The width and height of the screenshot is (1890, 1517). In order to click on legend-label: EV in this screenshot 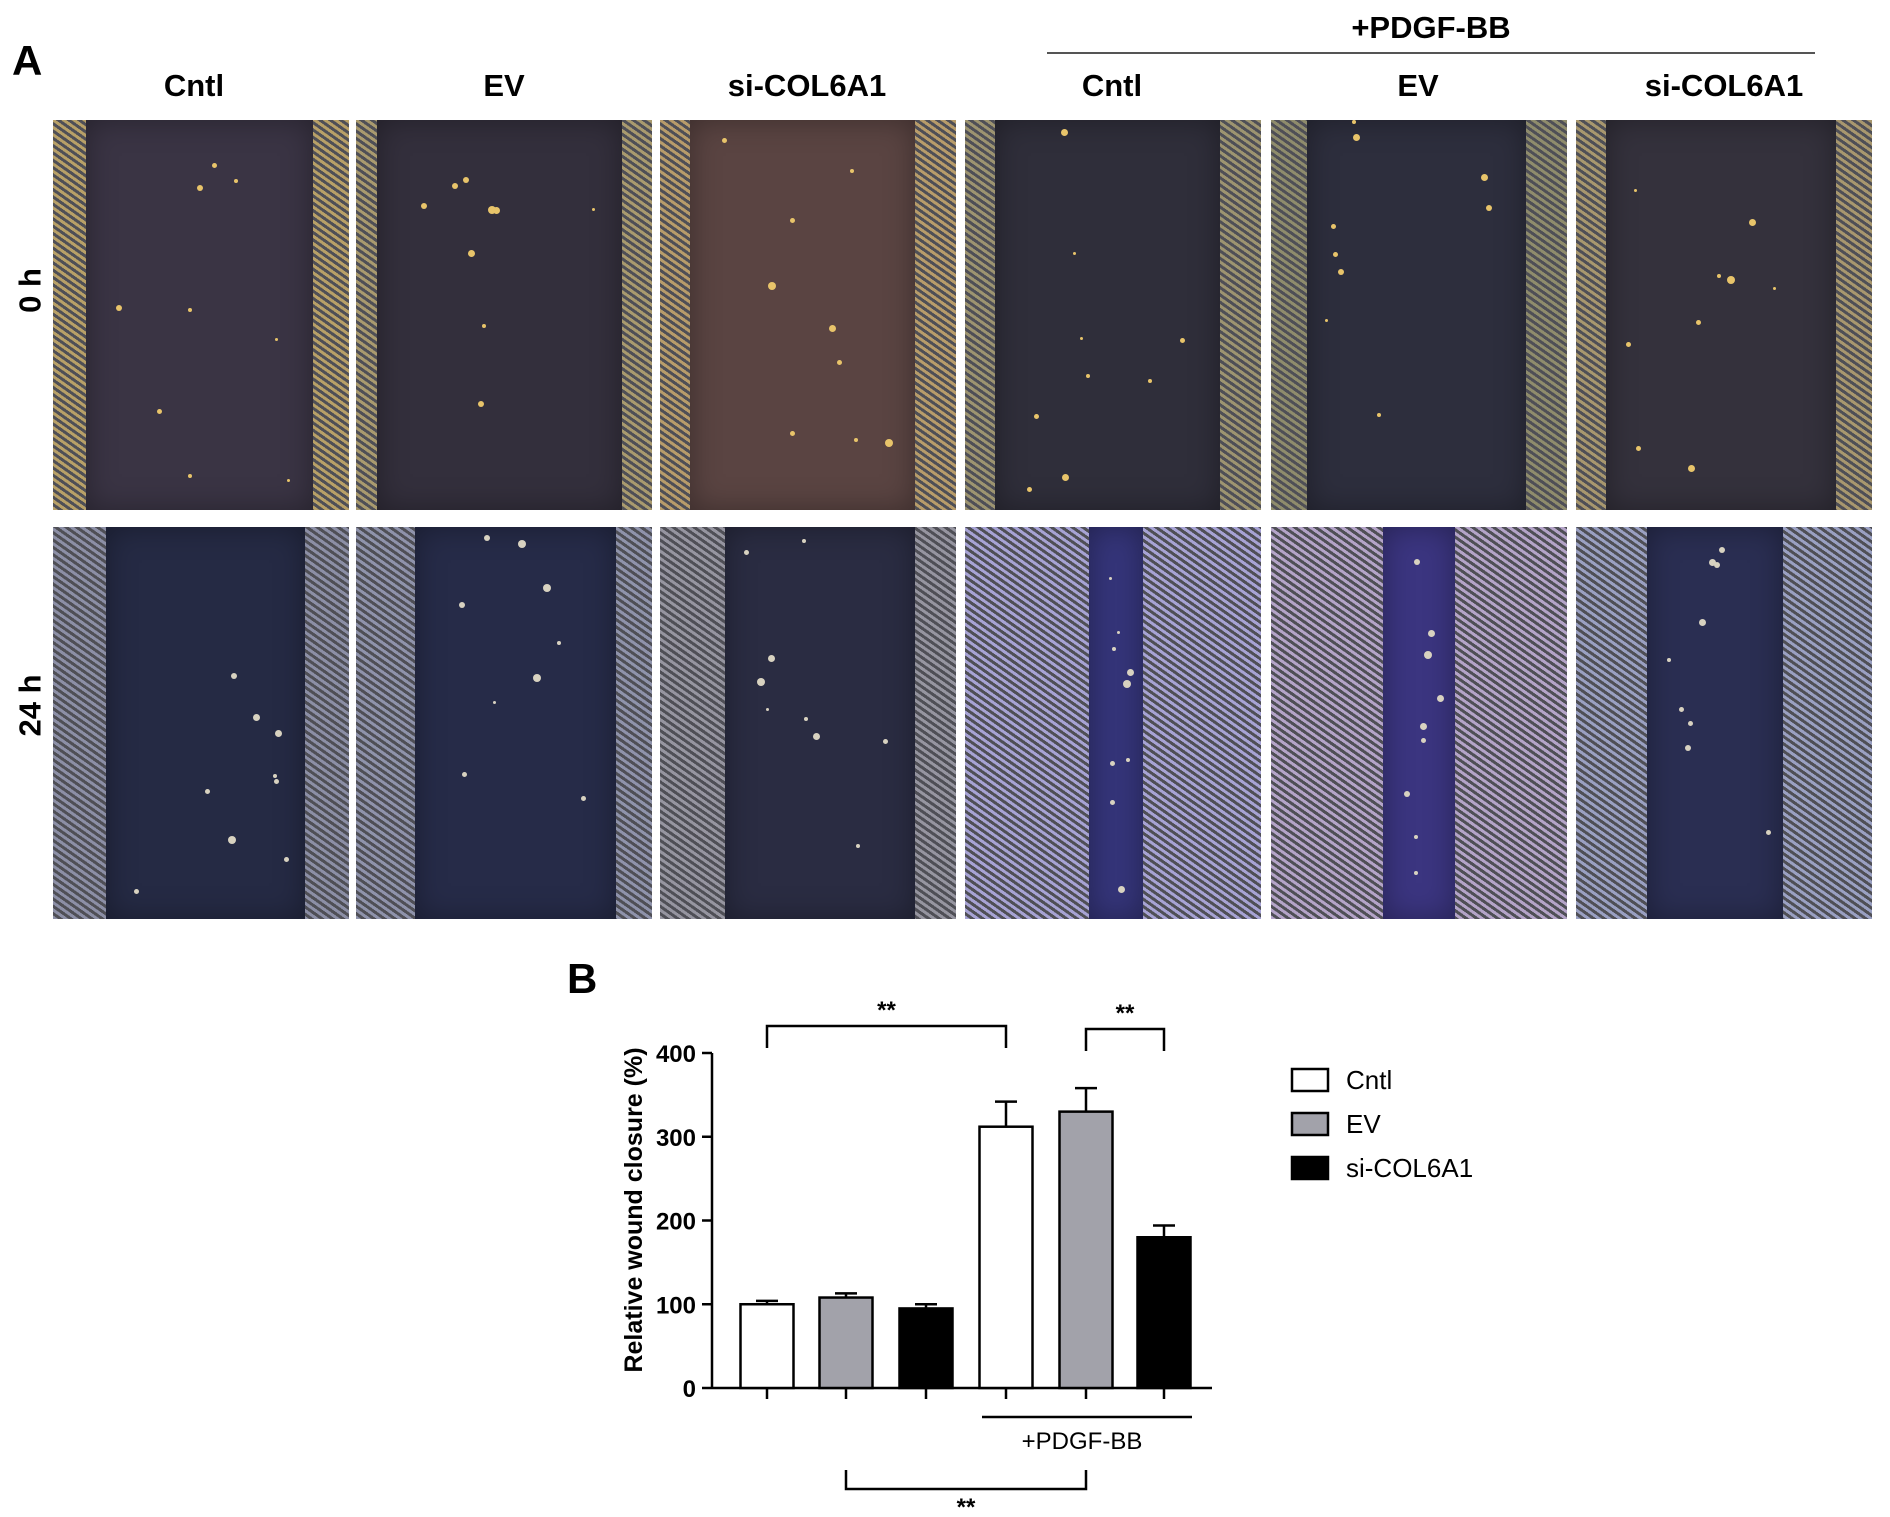, I will do `click(1363, 1124)`.